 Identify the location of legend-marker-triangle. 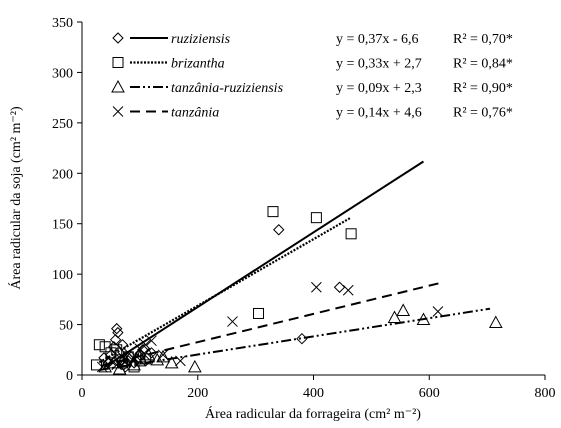
(118, 86).